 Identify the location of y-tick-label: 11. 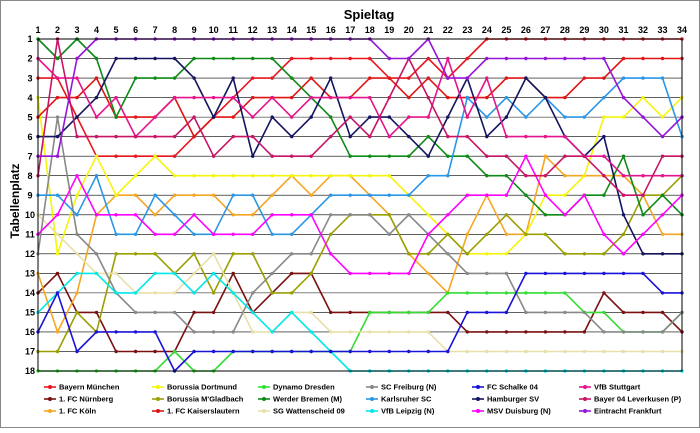
(30, 234).